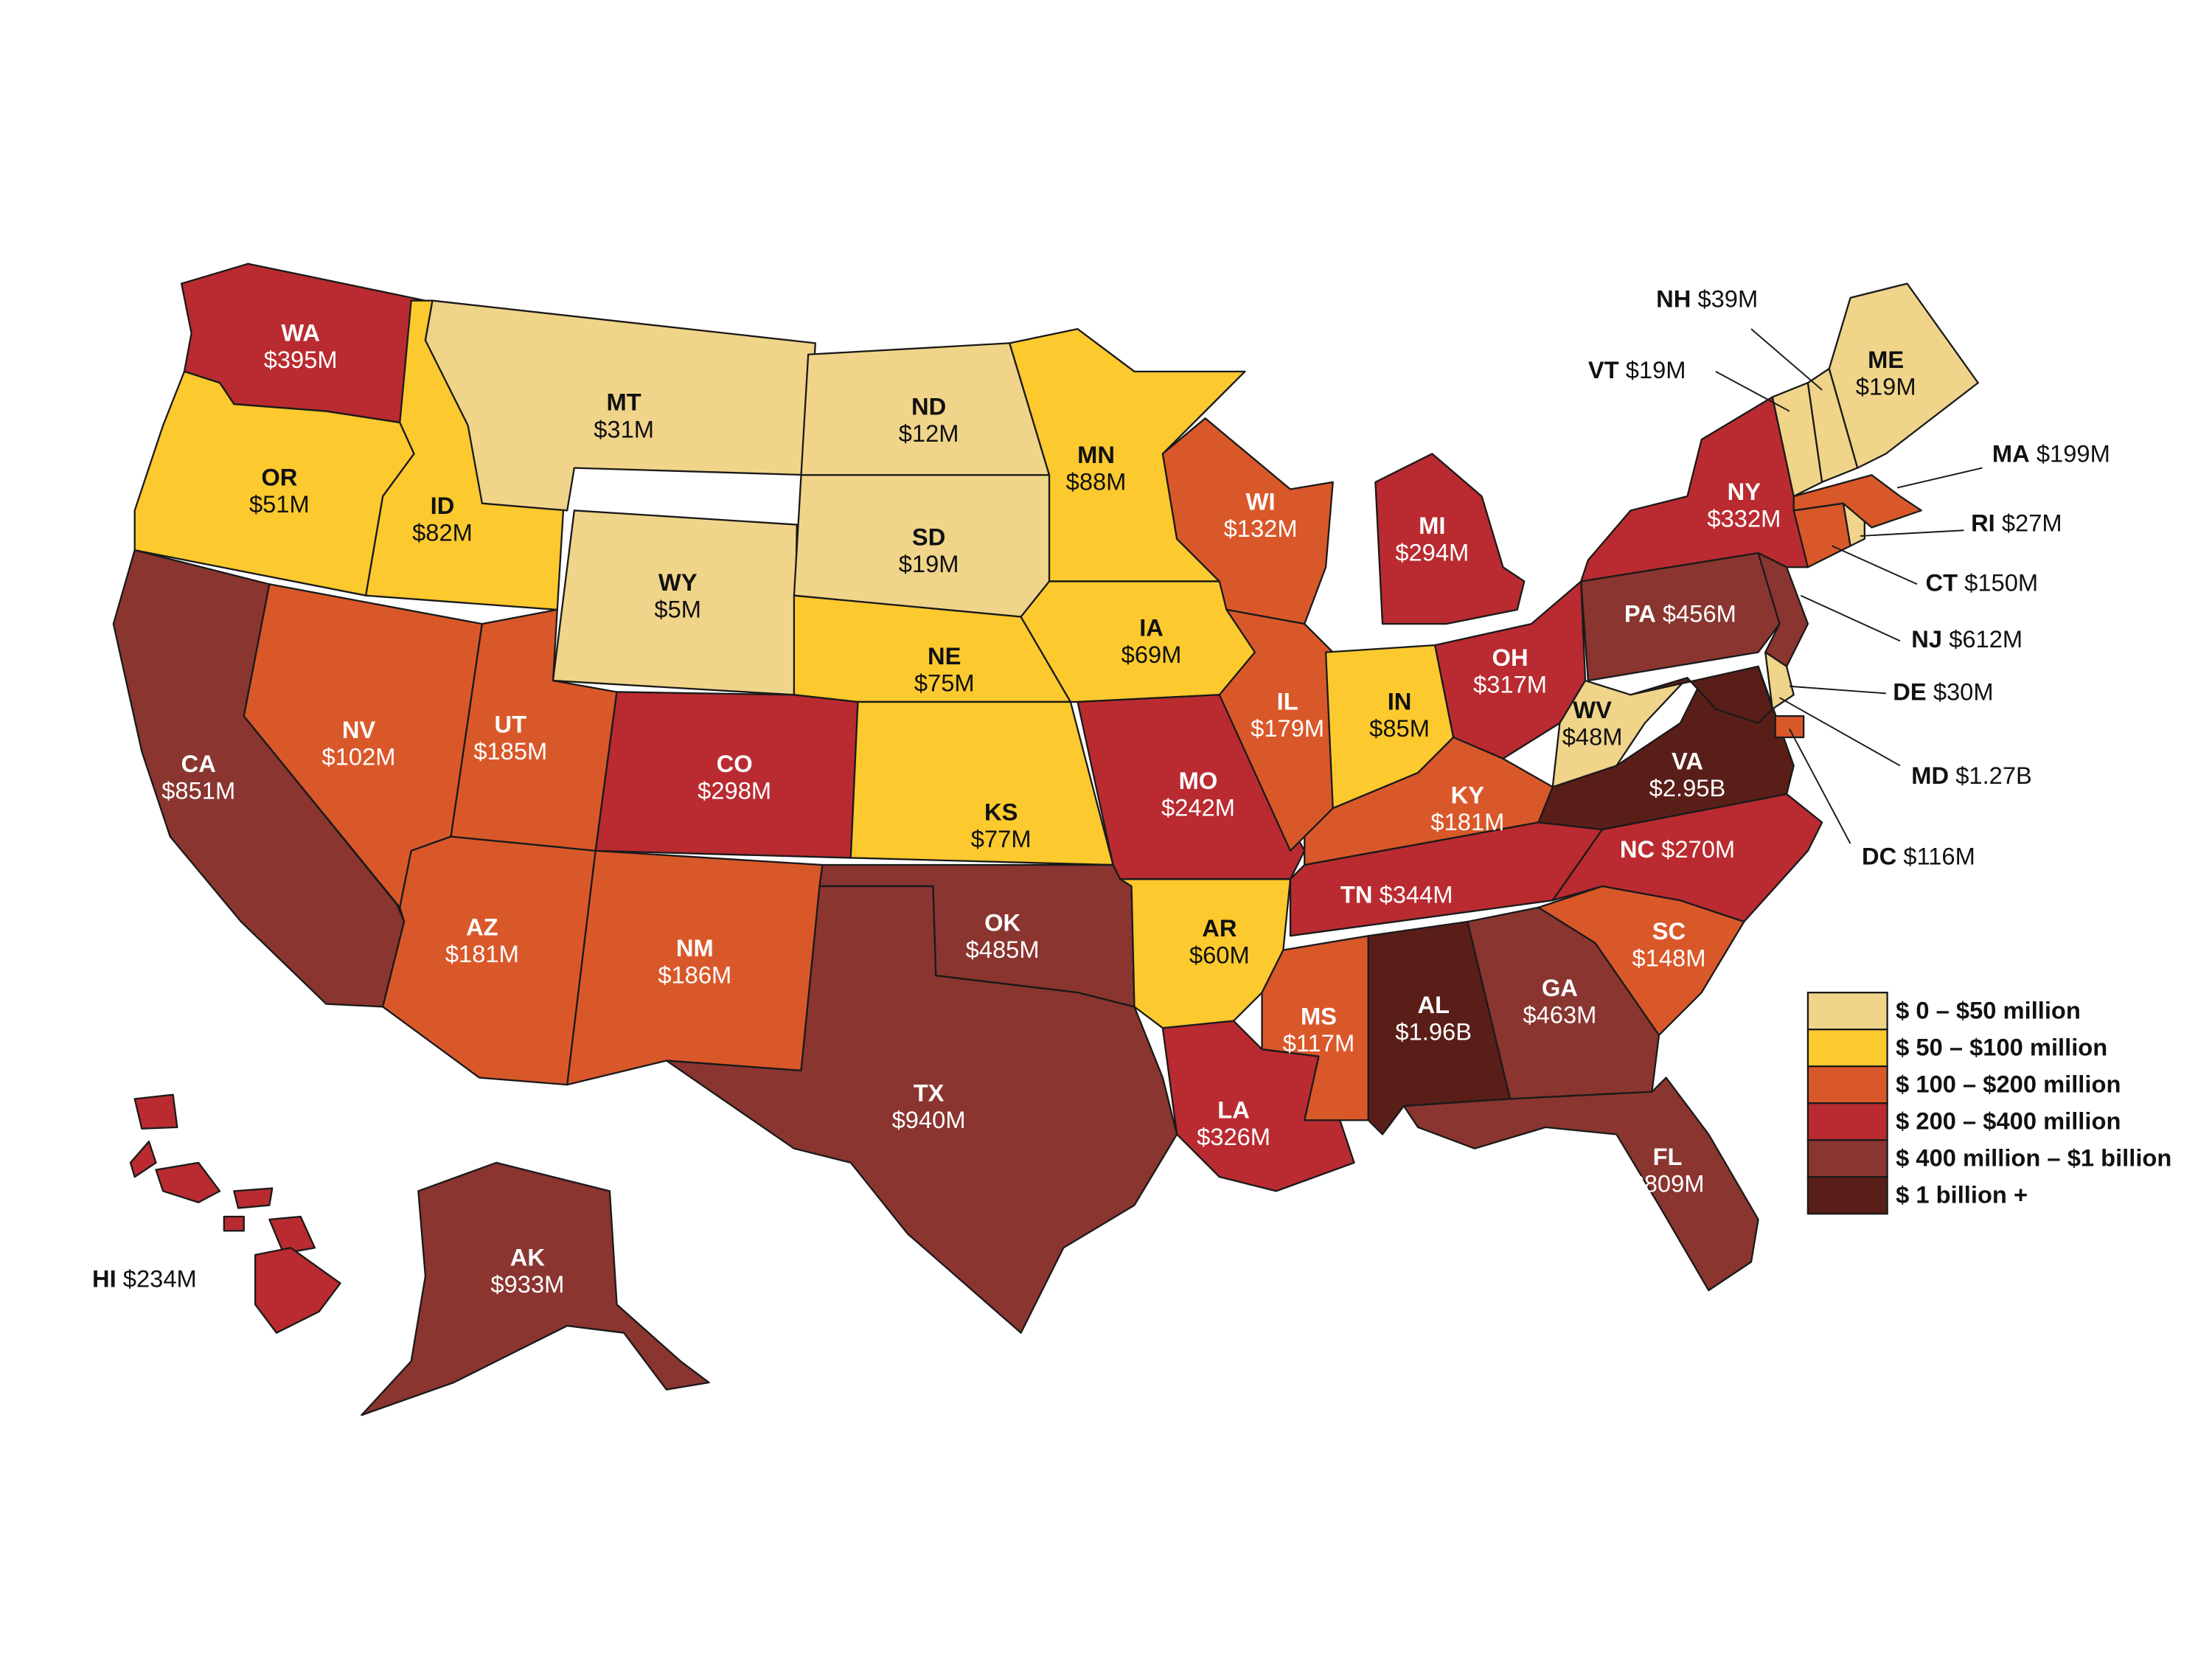 The width and height of the screenshot is (2212, 1659). I want to click on state-code: WY, so click(678, 582).